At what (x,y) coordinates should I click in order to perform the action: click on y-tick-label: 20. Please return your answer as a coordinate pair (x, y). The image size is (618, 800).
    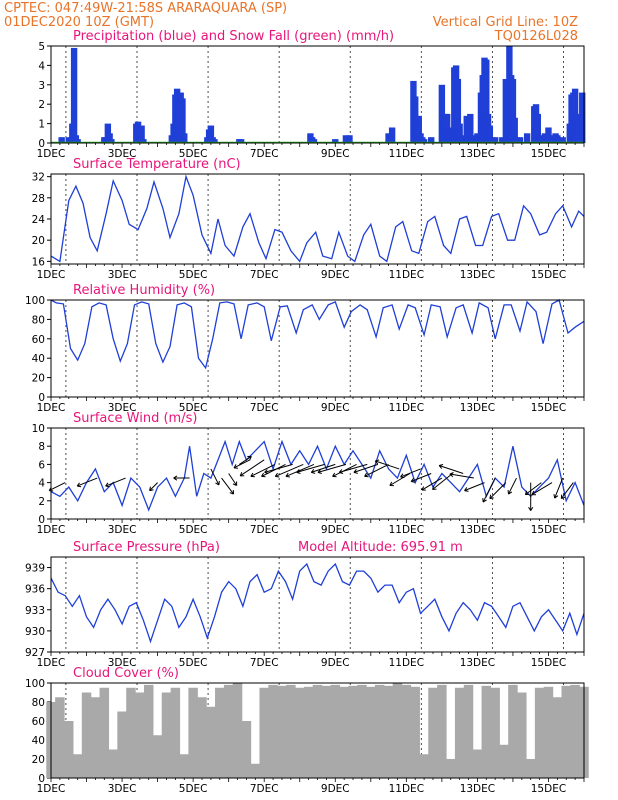
    Looking at the image, I should click on (38, 760).